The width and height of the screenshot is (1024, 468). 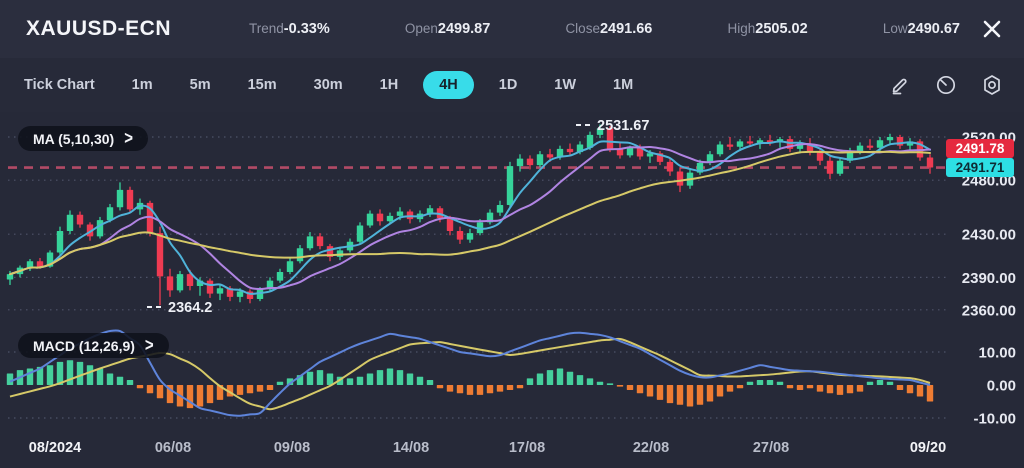 What do you see at coordinates (266, 28) in the screenshot?
I see `stat-label: Trend` at bounding box center [266, 28].